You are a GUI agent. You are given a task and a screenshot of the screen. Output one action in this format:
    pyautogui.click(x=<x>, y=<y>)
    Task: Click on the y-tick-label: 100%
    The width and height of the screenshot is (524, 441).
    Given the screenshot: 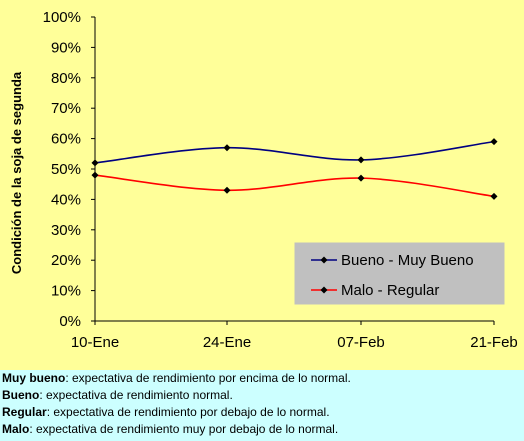 What is the action you would take?
    pyautogui.click(x=62, y=17)
    